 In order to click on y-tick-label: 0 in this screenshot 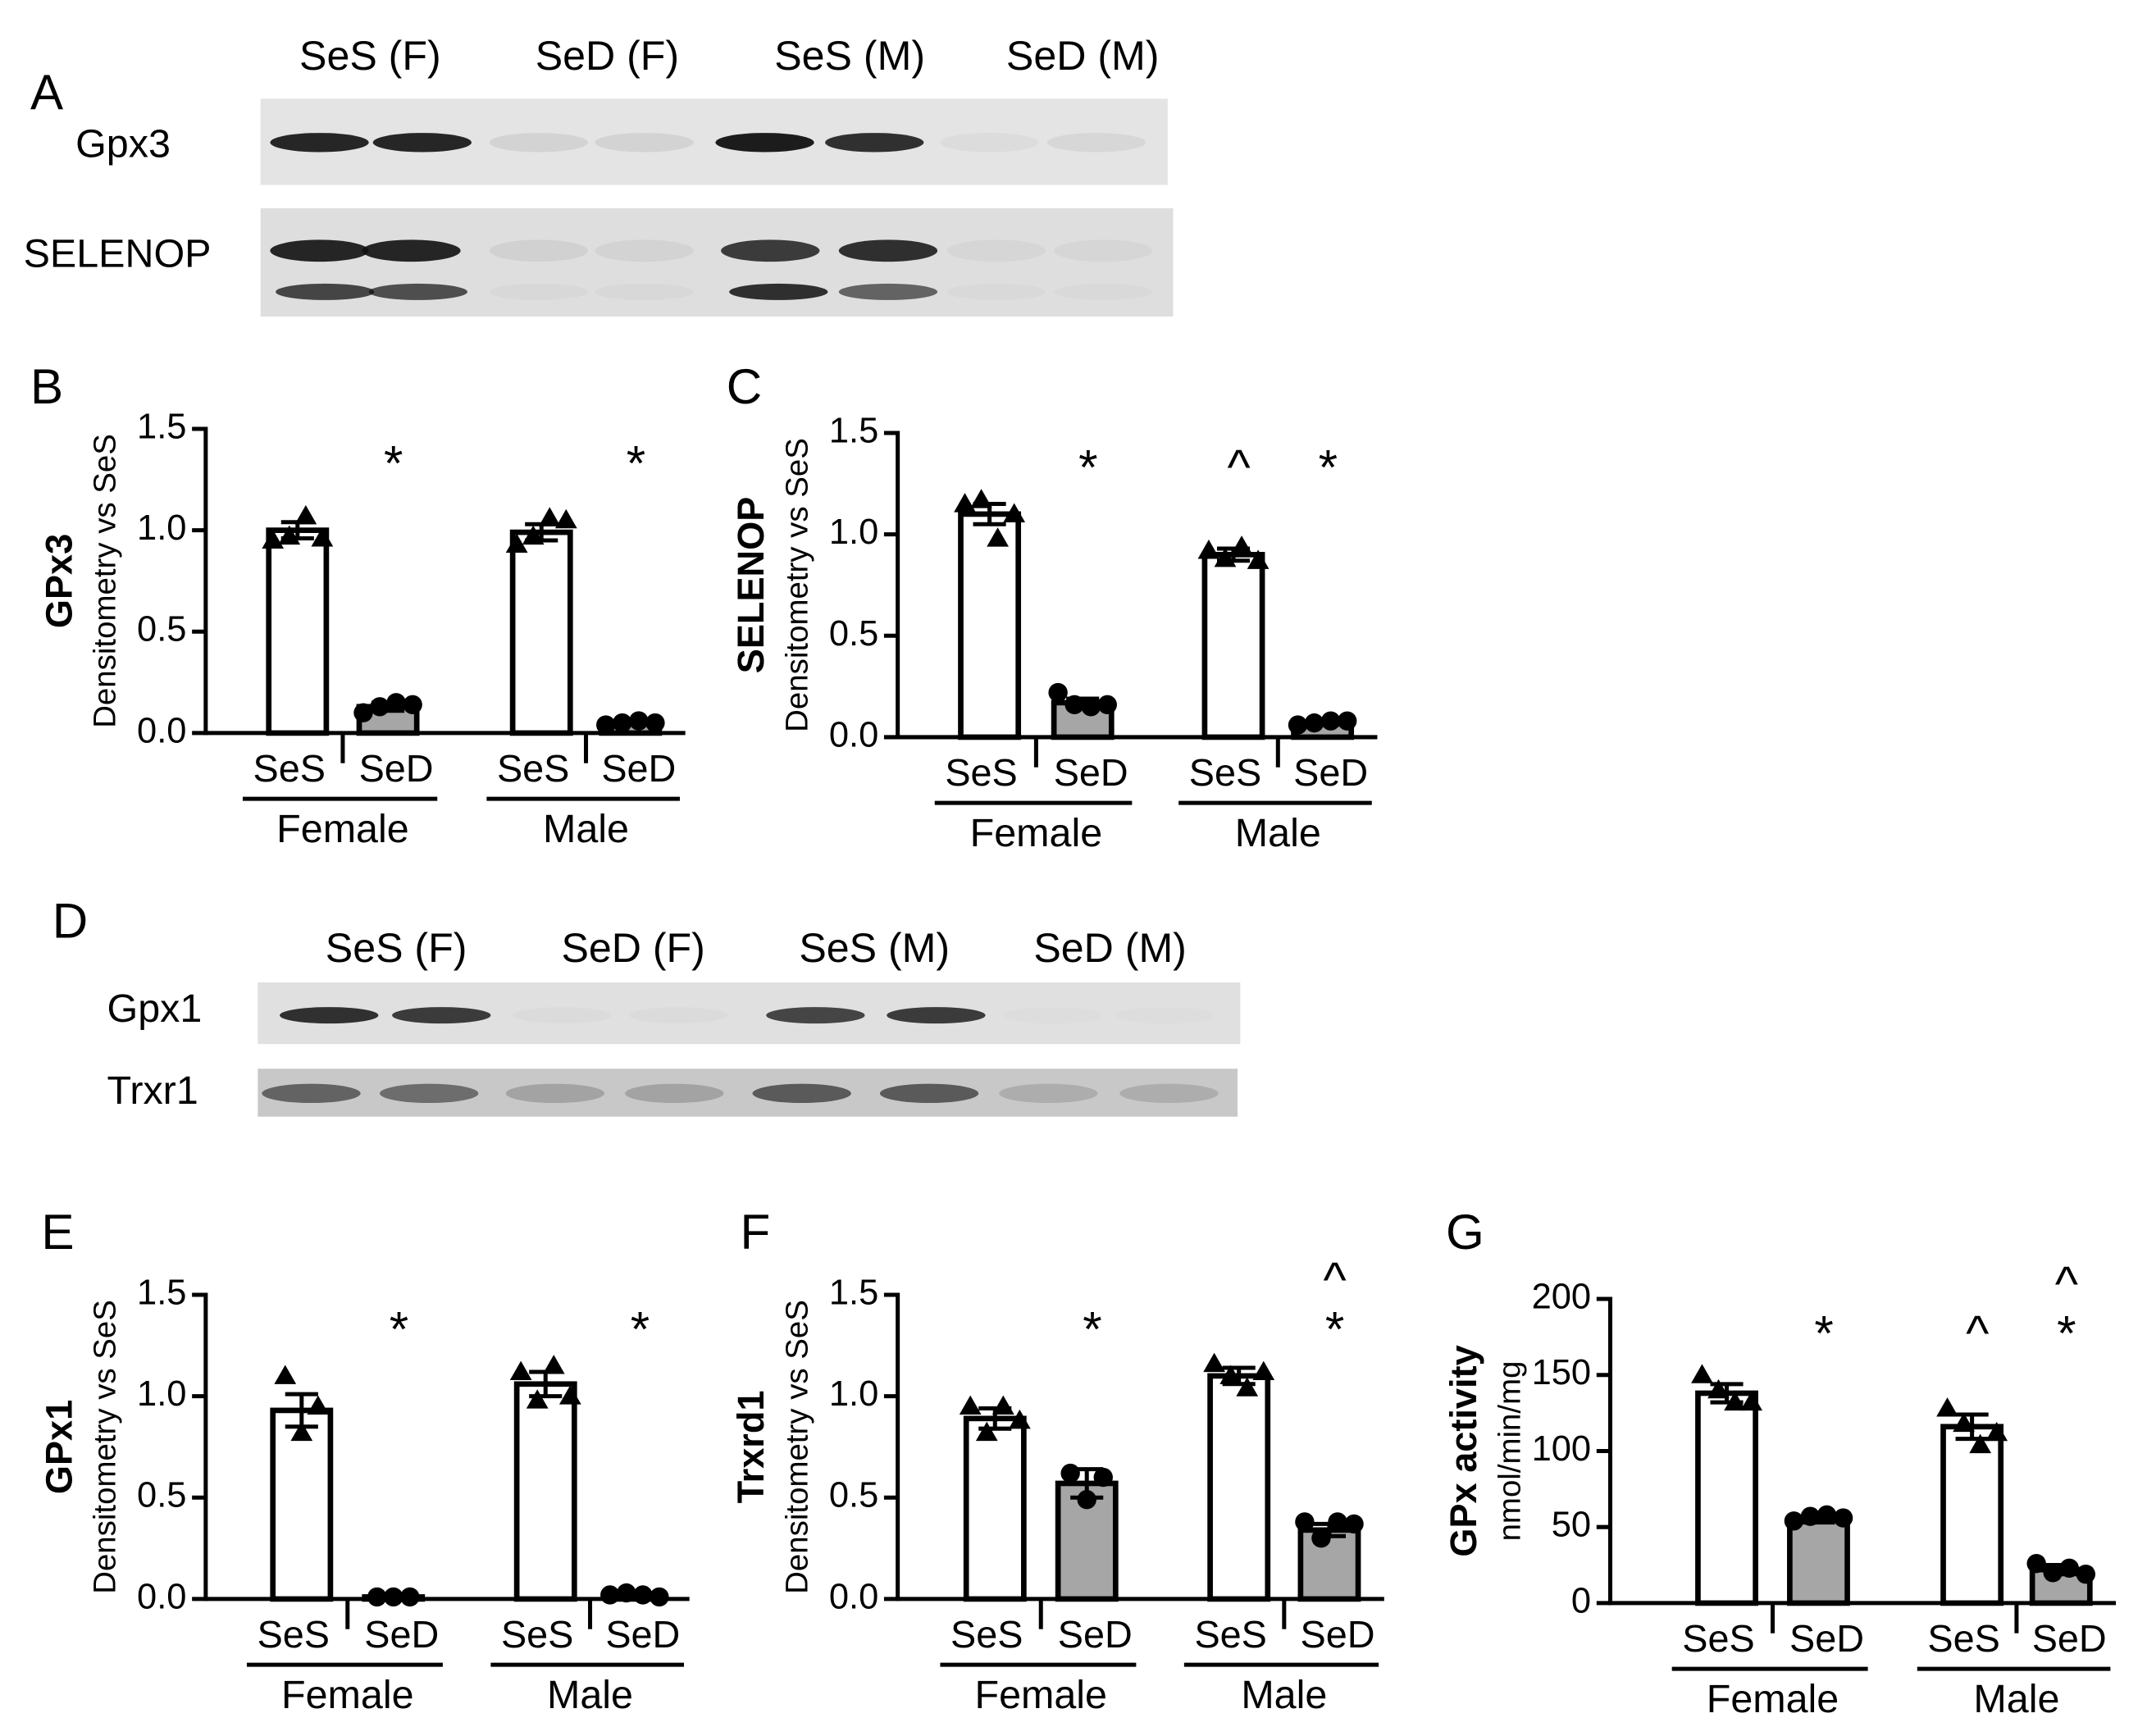, I will do `click(1581, 1600)`.